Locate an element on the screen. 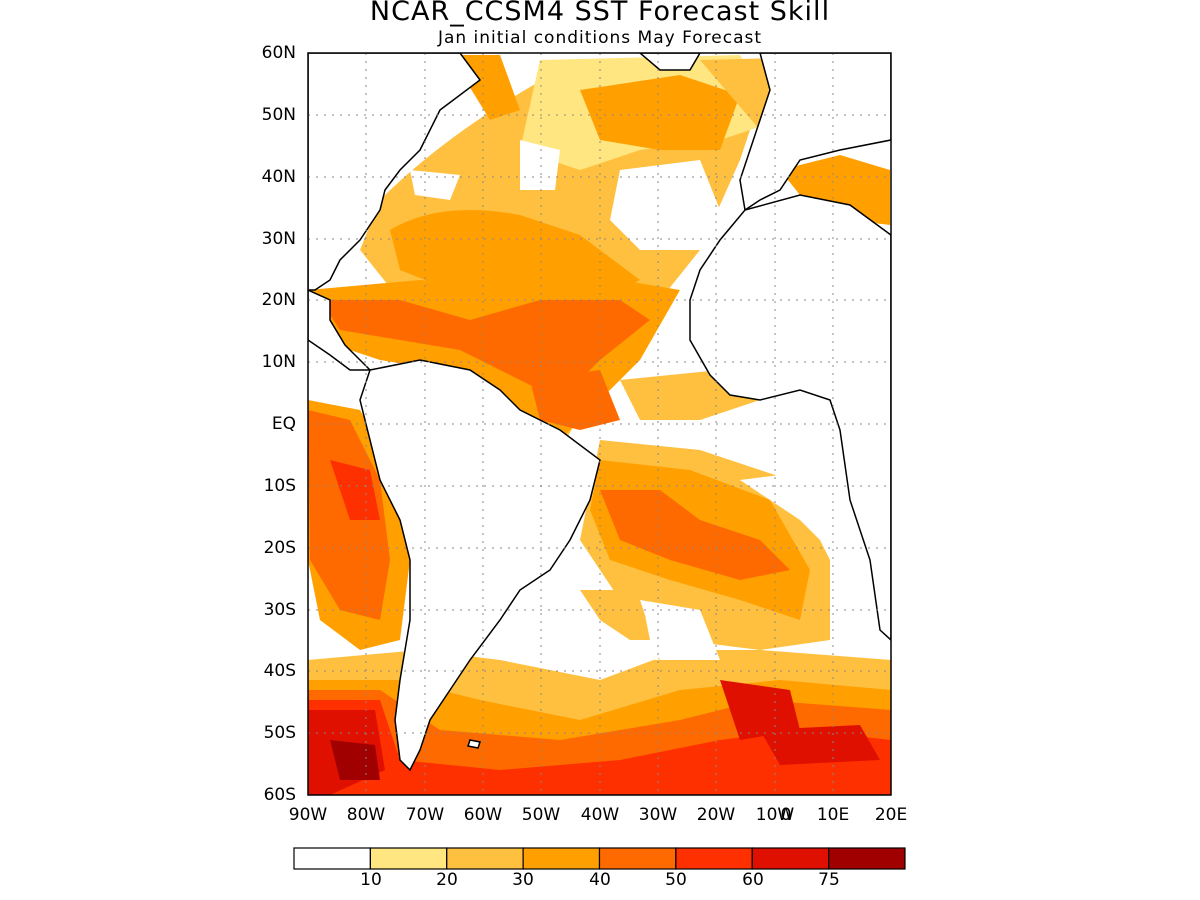 The image size is (1200, 900). map-title: NCAR_CCSM4 SST Forecast Skill is located at coordinates (600, 13).